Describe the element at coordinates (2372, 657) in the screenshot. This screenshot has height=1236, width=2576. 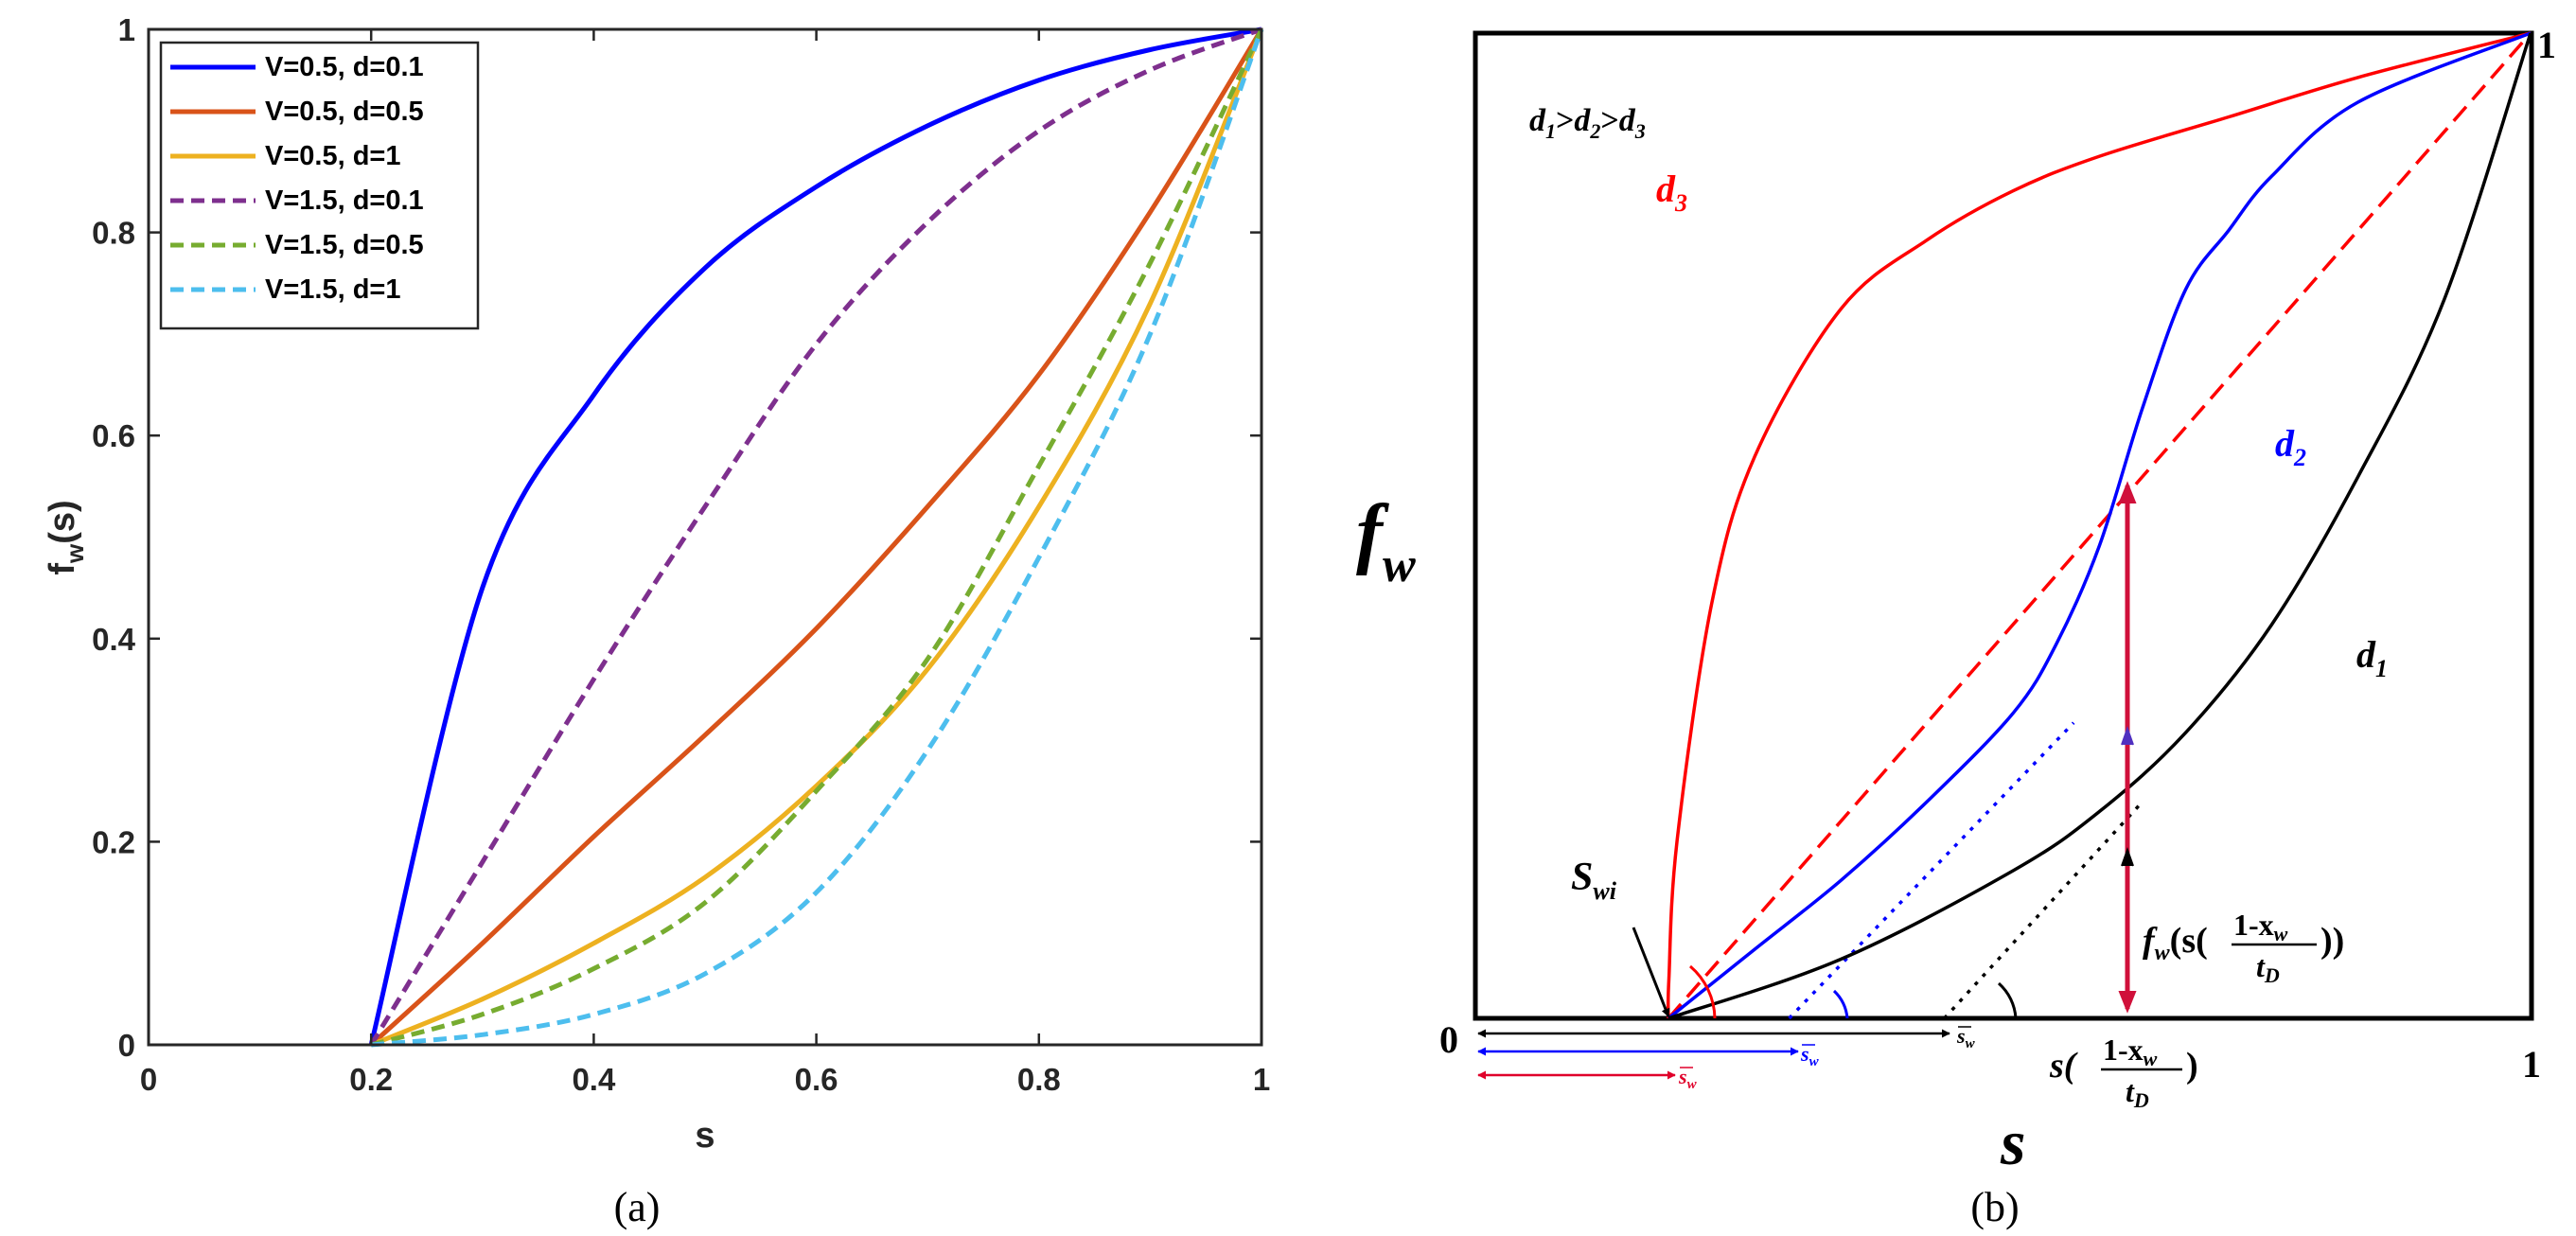
I see `d1-label: d1` at that location.